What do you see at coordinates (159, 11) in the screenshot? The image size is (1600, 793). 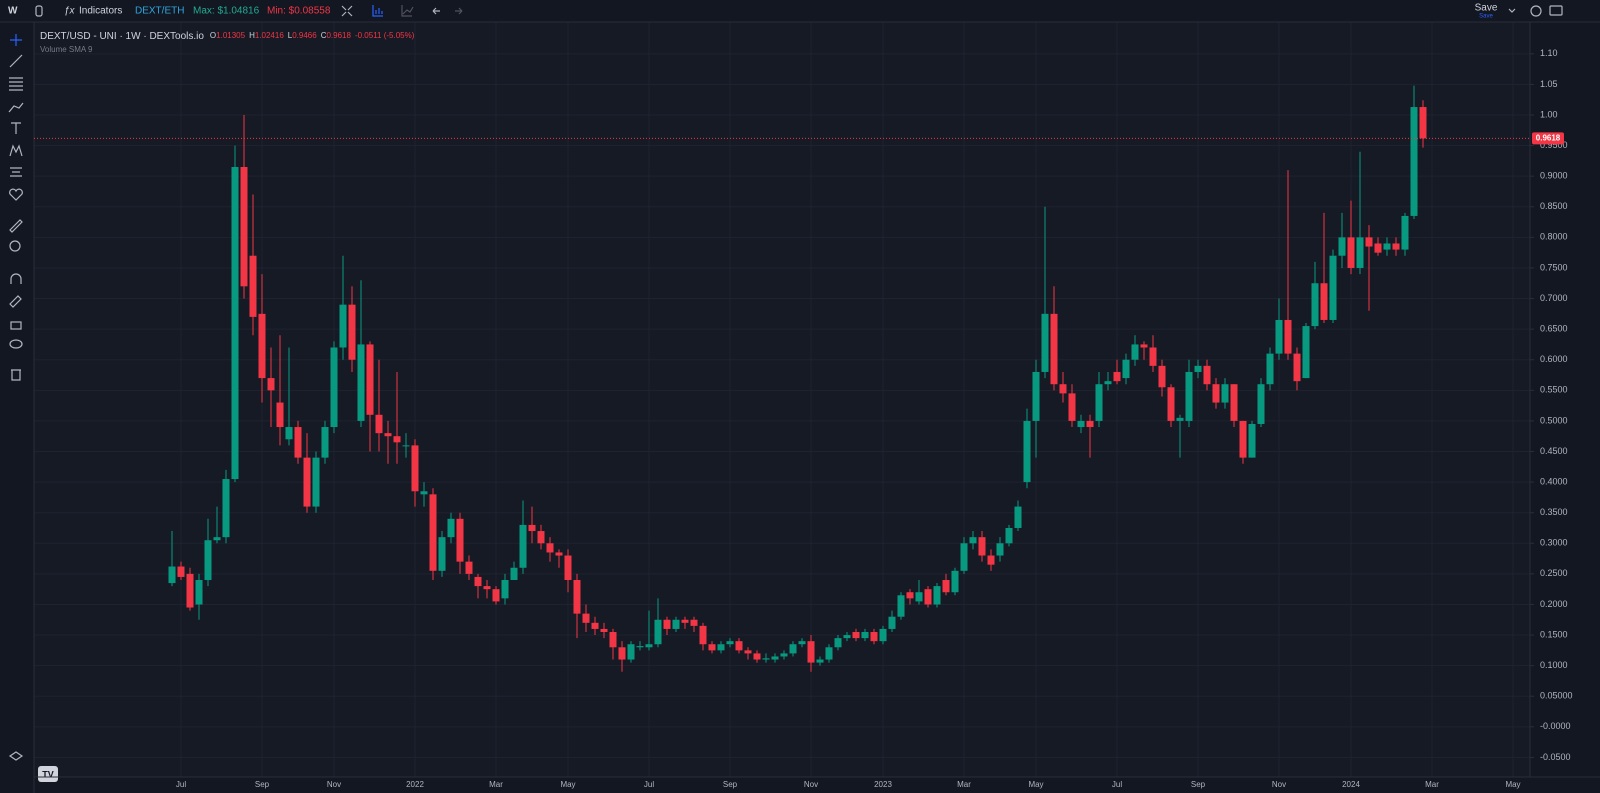 I see `pair-button: DEXT/ETH` at bounding box center [159, 11].